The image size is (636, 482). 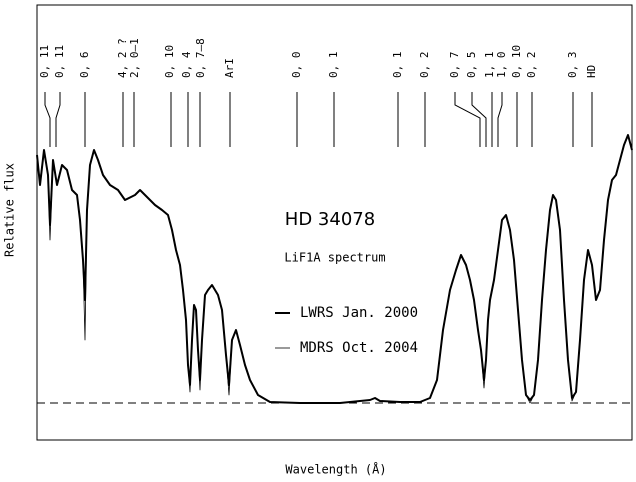 I want to click on chart-subtitle: LiF1A spectrum, so click(x=334, y=258).